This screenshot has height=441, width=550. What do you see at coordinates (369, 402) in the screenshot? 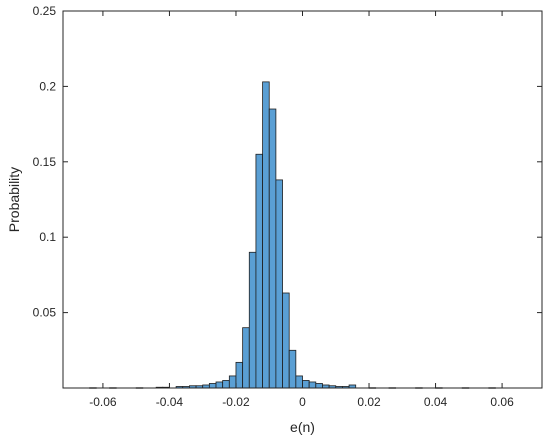
I see `x-tick-label: 0.02` at bounding box center [369, 402].